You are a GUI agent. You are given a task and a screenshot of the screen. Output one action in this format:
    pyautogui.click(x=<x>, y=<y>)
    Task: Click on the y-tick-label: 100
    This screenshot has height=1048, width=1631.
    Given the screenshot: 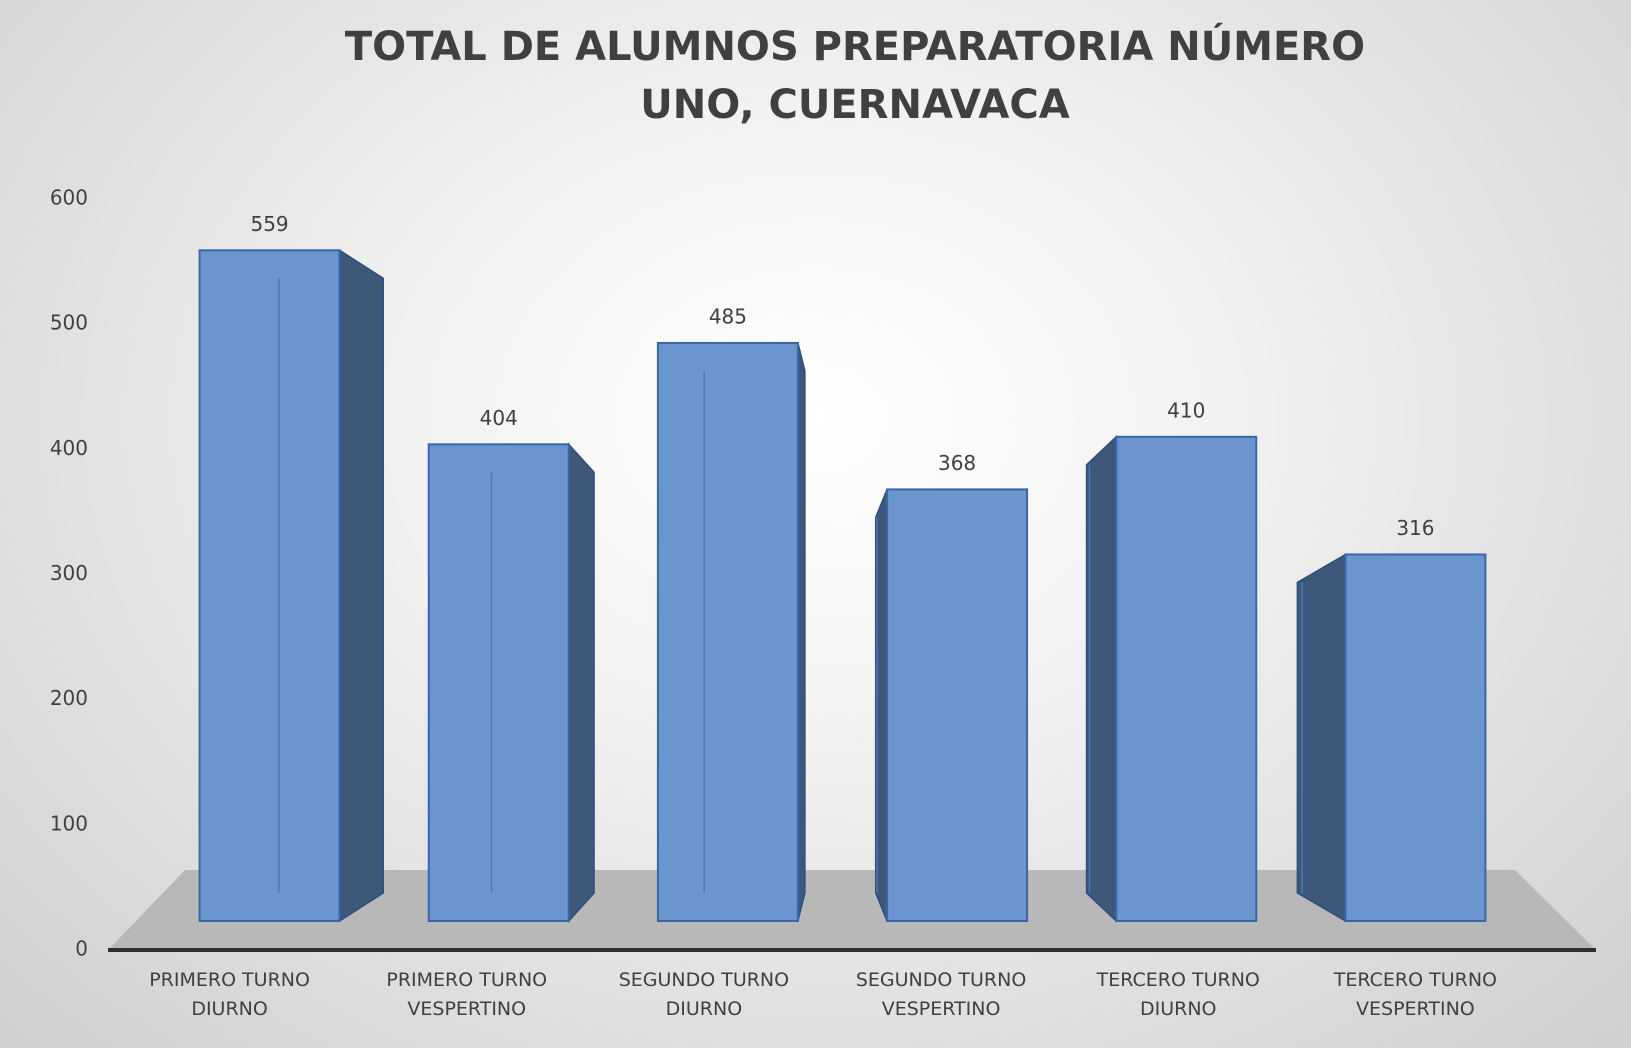 What is the action you would take?
    pyautogui.click(x=69, y=823)
    